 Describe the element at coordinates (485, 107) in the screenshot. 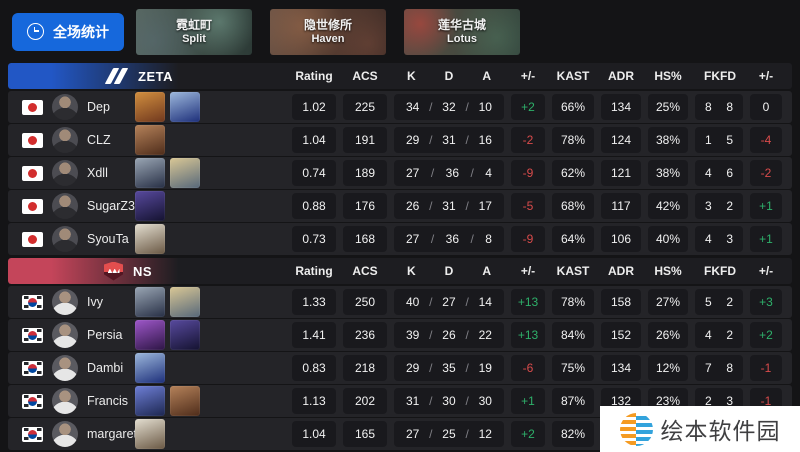

I see `assists-value: 10` at that location.